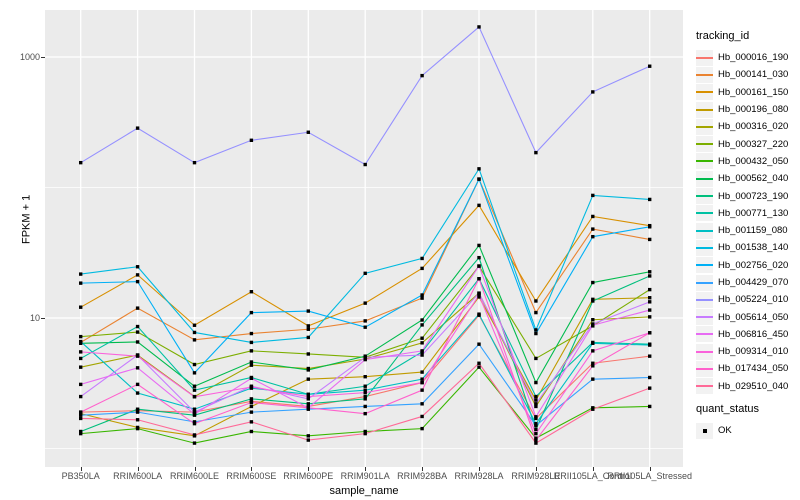 The width and height of the screenshot is (800, 500). Describe the element at coordinates (753, 386) in the screenshot. I see `legend-item-label: Hb_029510_040` at that location.